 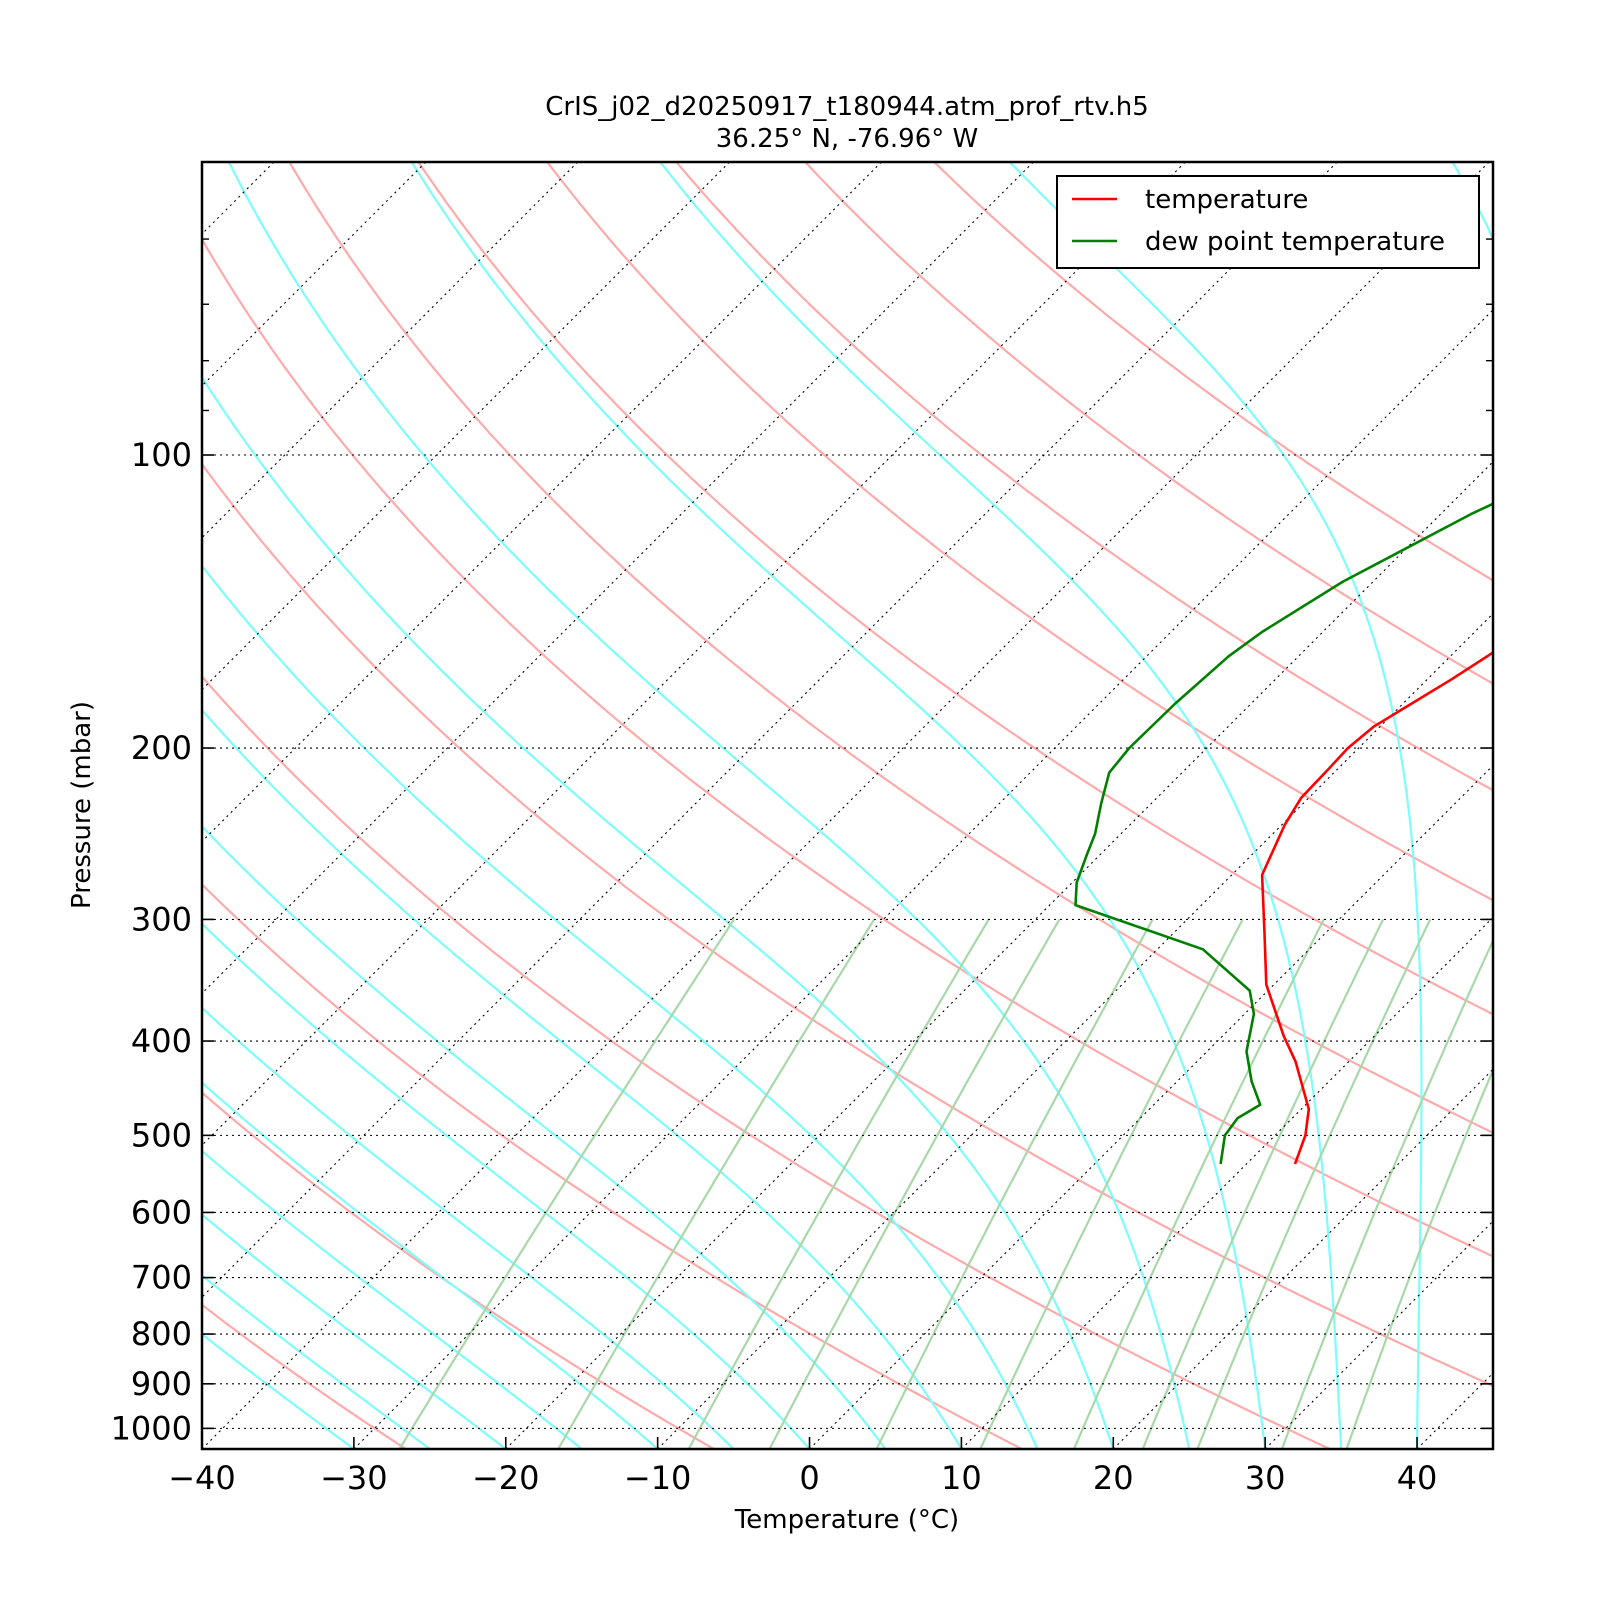 I want to click on y-tick-label: 600, so click(x=161, y=1212).